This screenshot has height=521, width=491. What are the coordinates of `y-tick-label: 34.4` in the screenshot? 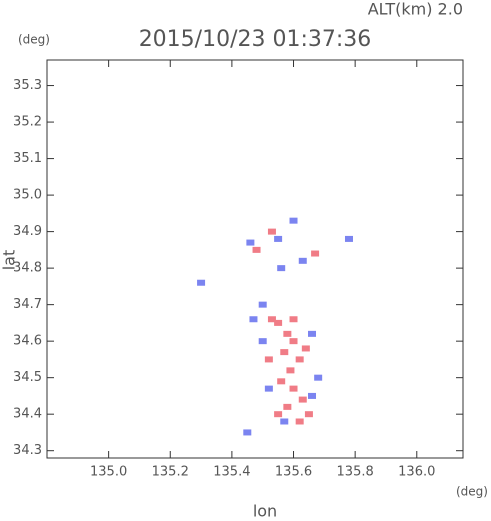 It's located at (27, 414).